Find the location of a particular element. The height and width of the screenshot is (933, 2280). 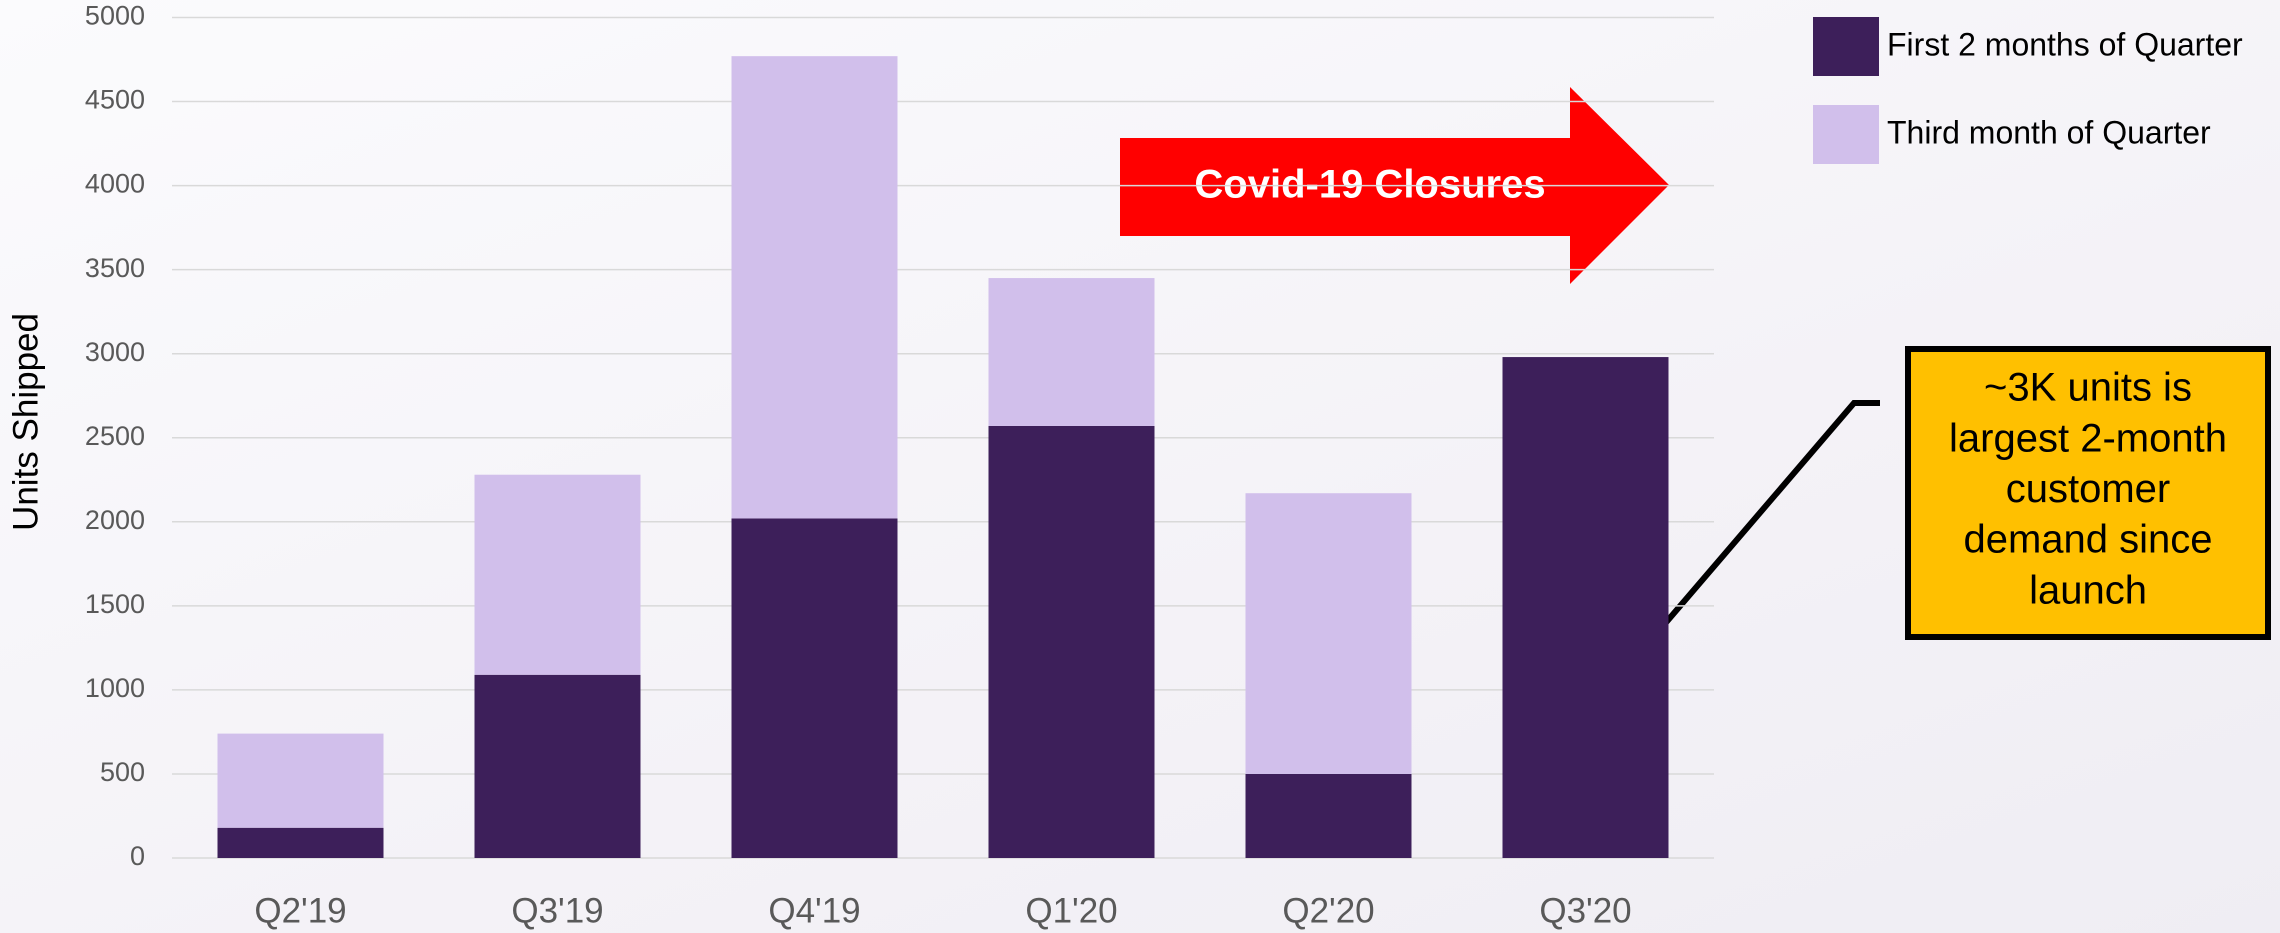

y-tick-label: 3500 is located at coordinates (115, 268).